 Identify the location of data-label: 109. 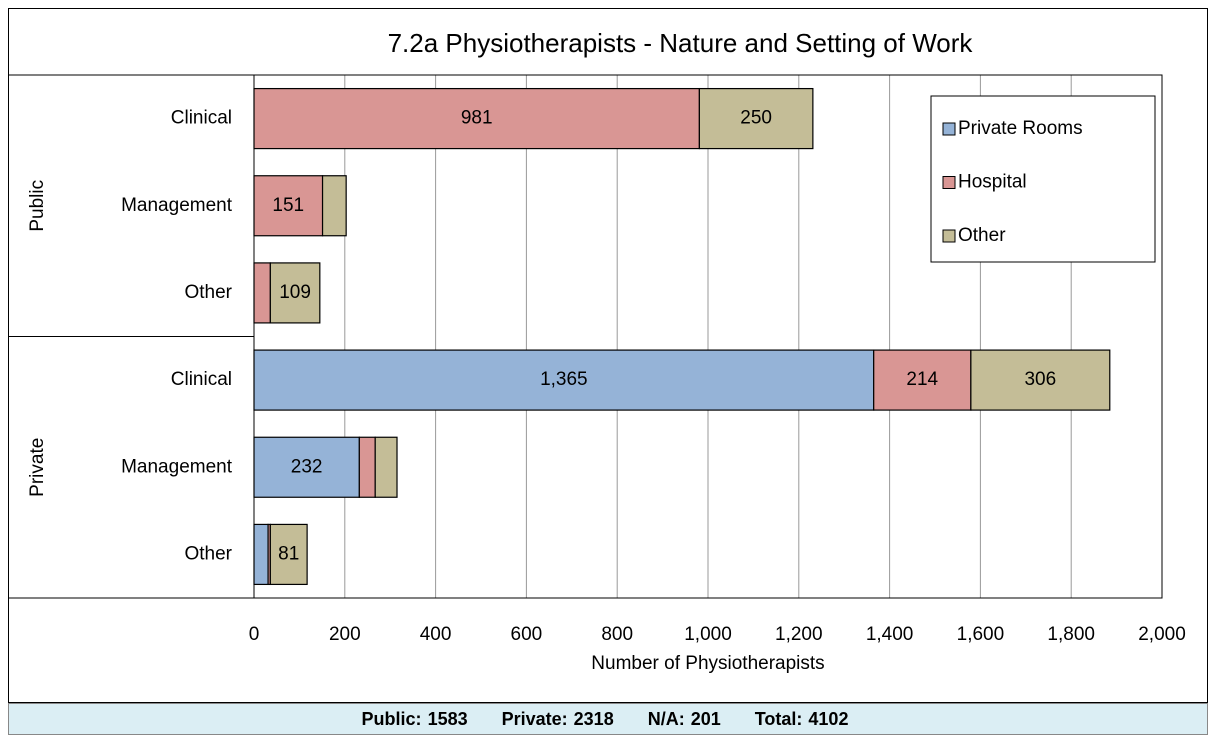
(295, 292).